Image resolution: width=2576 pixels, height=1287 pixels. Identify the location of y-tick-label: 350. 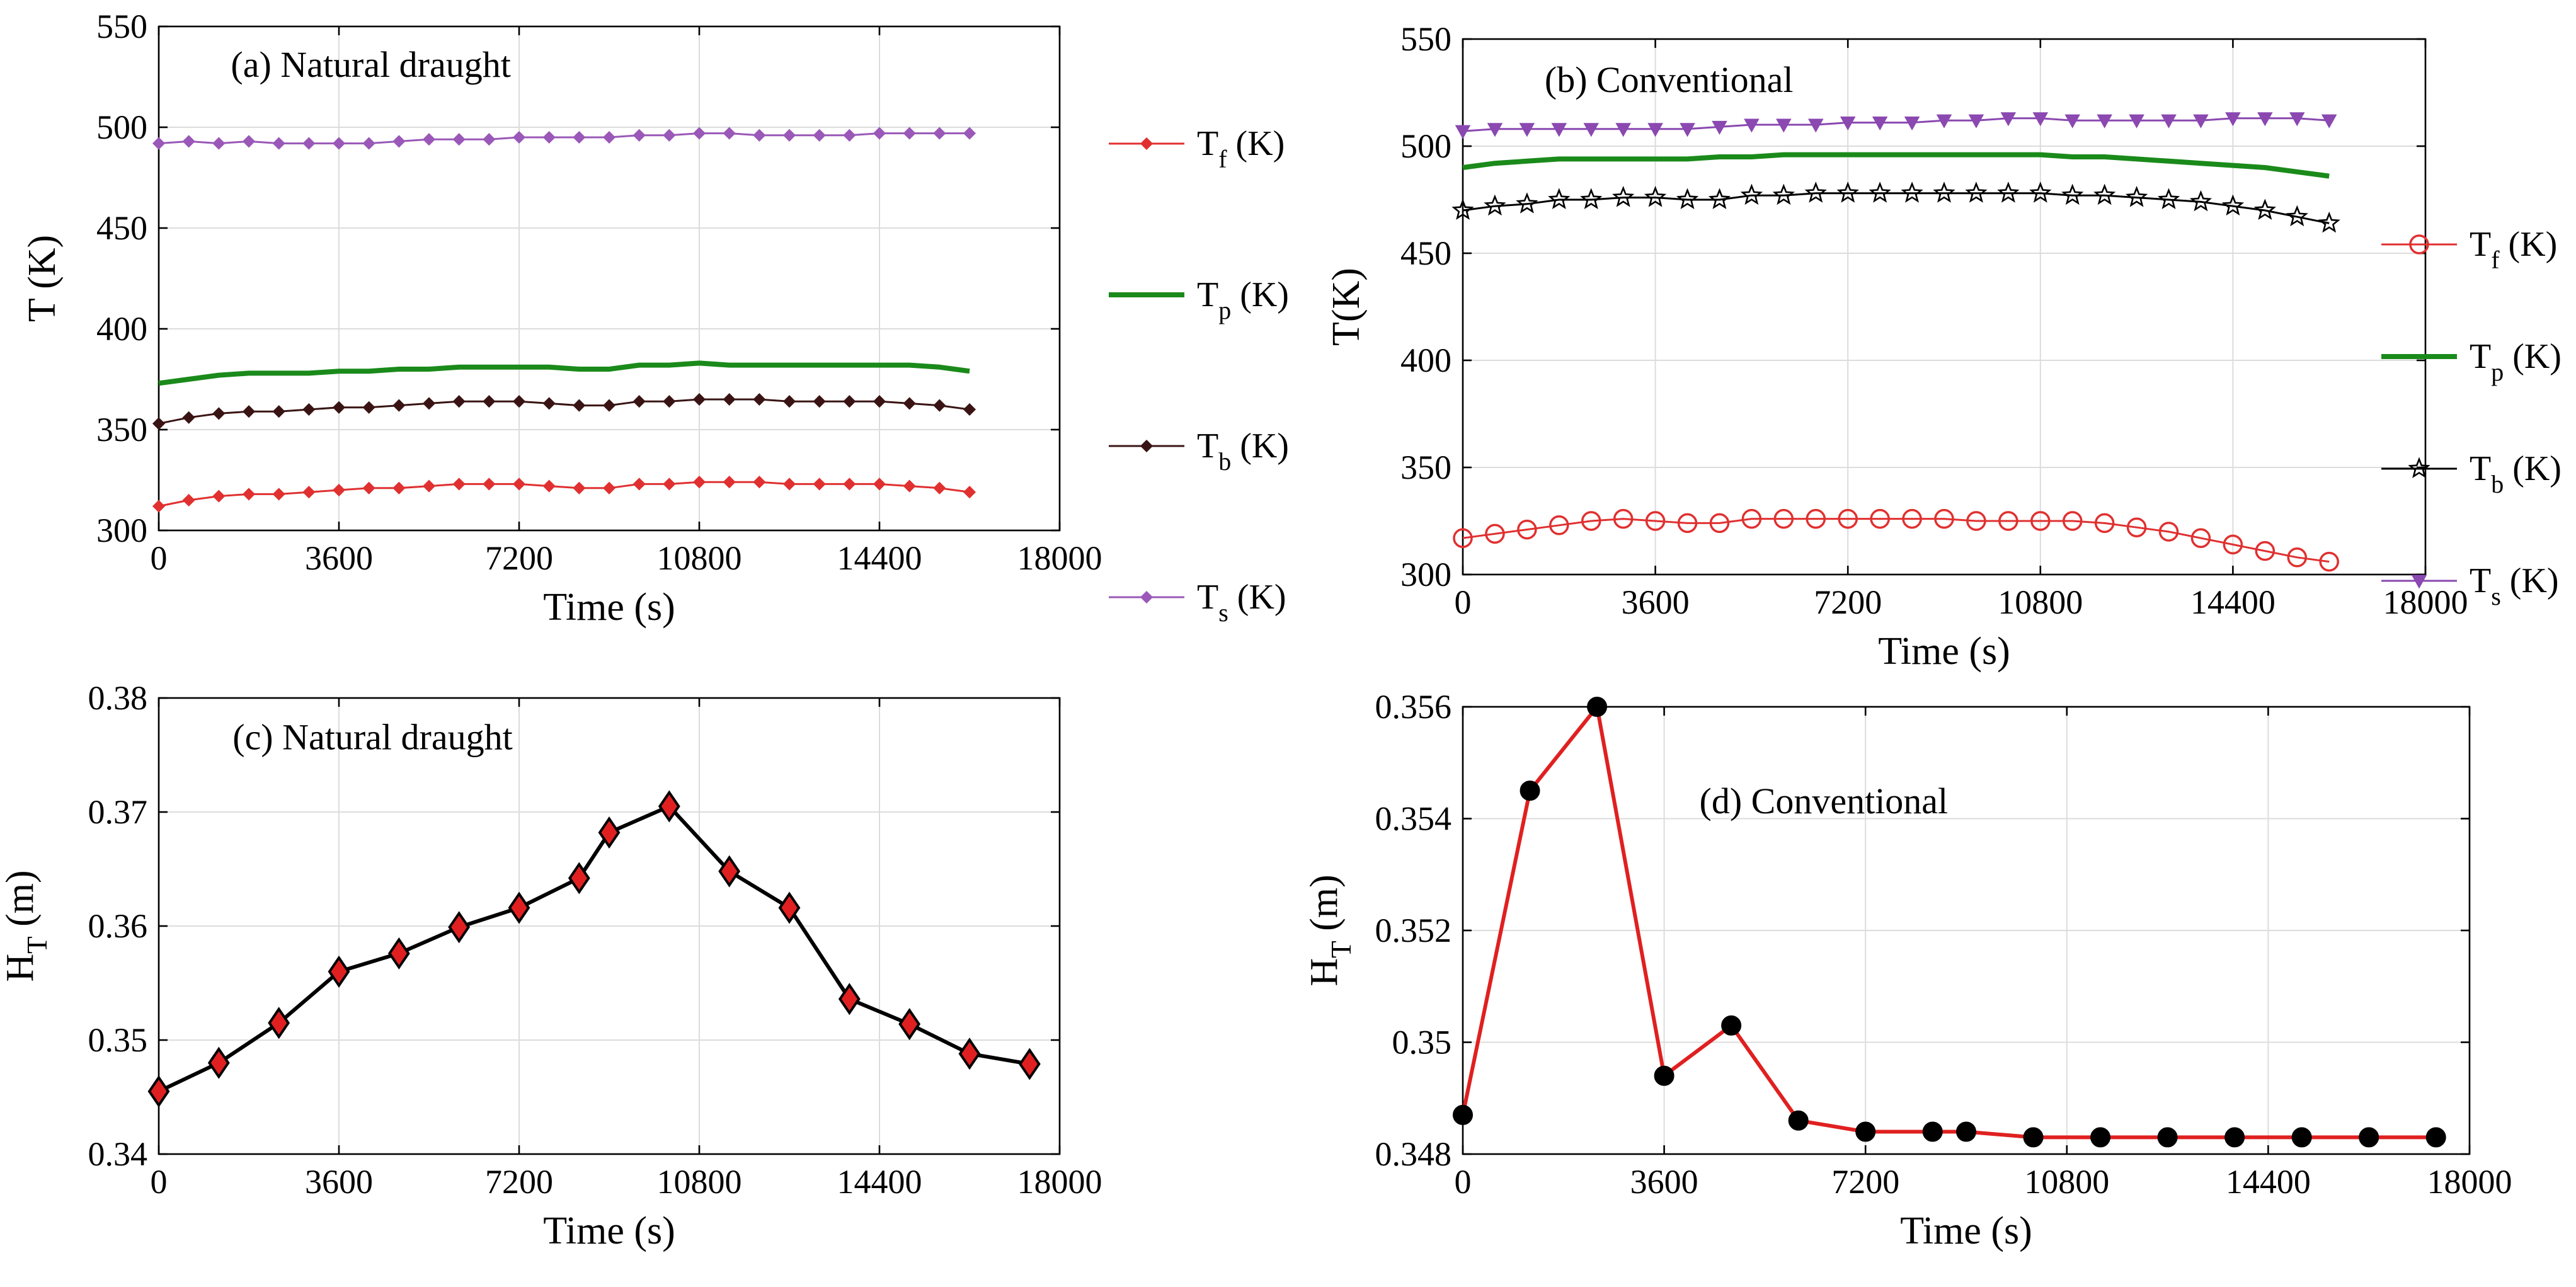
(1426, 467).